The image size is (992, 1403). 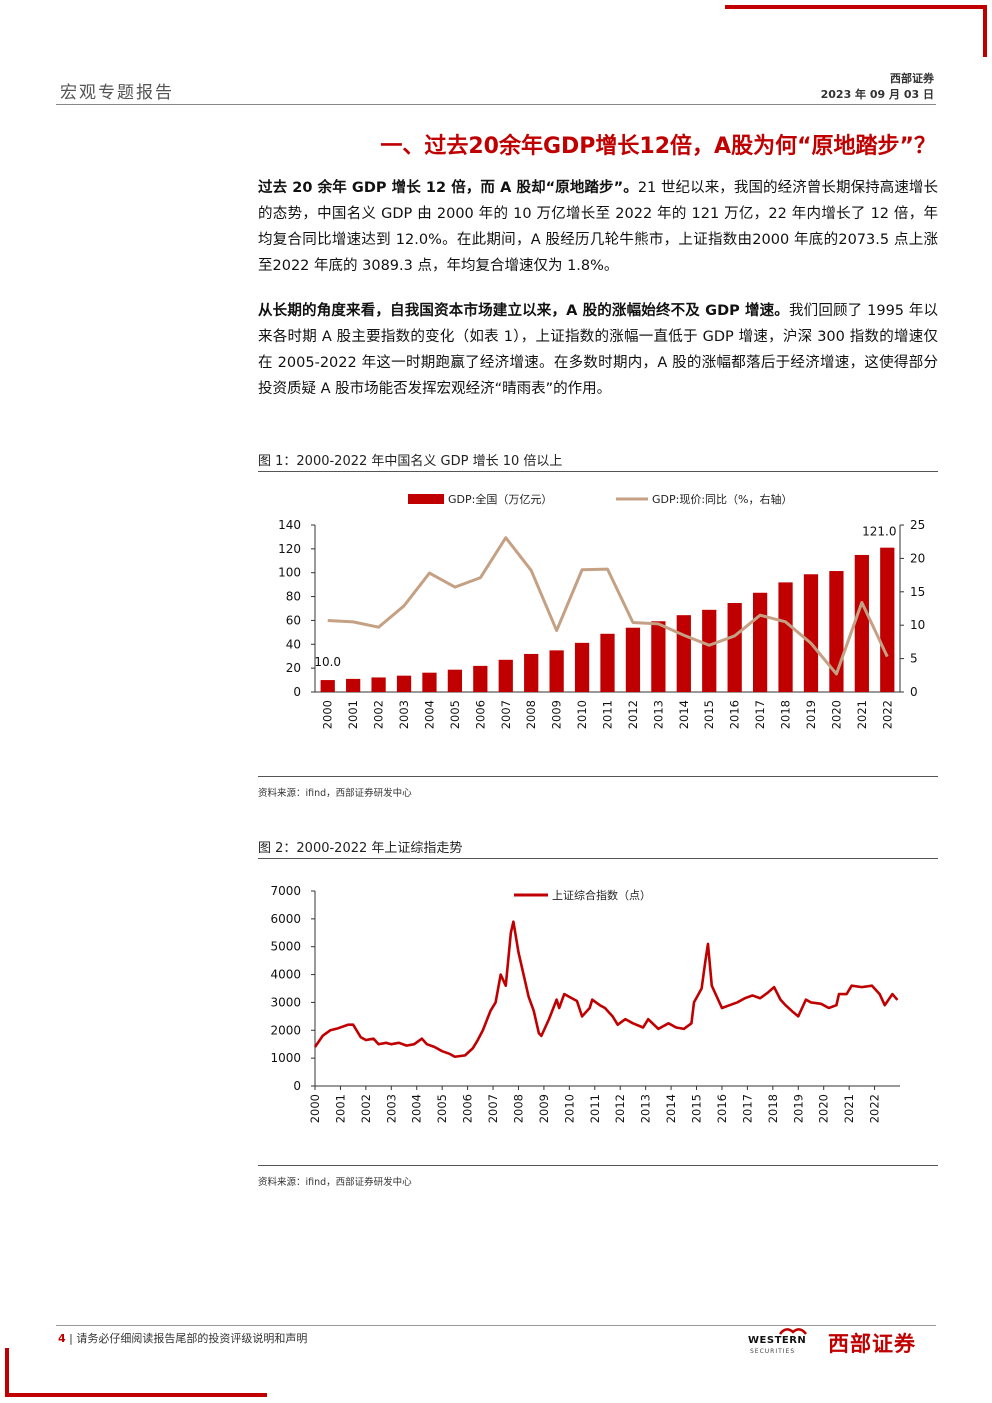 I want to click on left-tick-label: 60, so click(x=293, y=620).